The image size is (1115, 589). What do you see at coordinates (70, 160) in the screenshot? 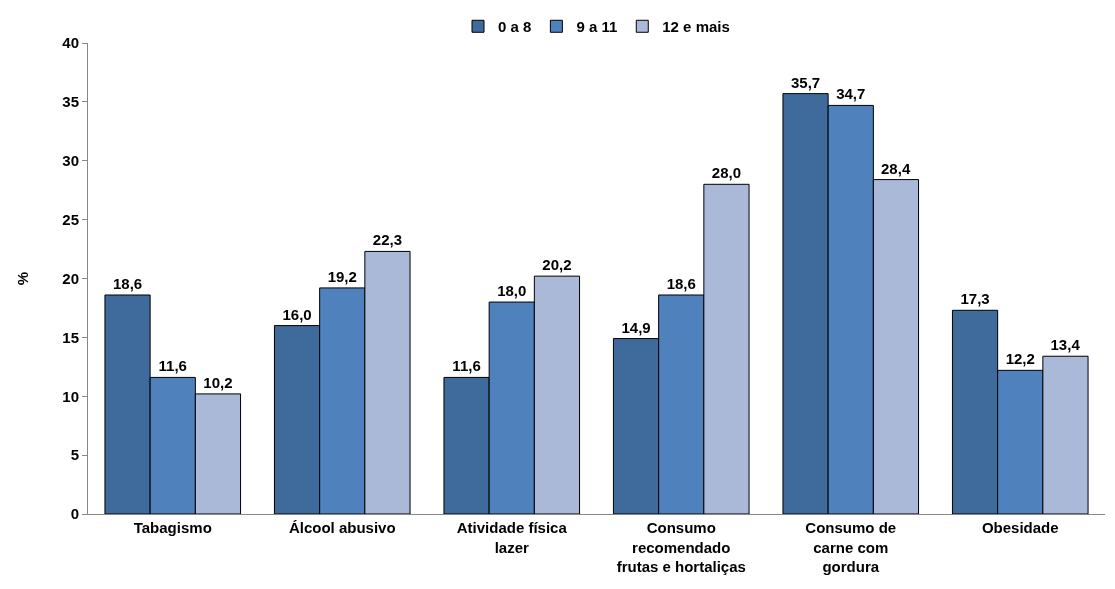
I see `y-tick-label: 30` at bounding box center [70, 160].